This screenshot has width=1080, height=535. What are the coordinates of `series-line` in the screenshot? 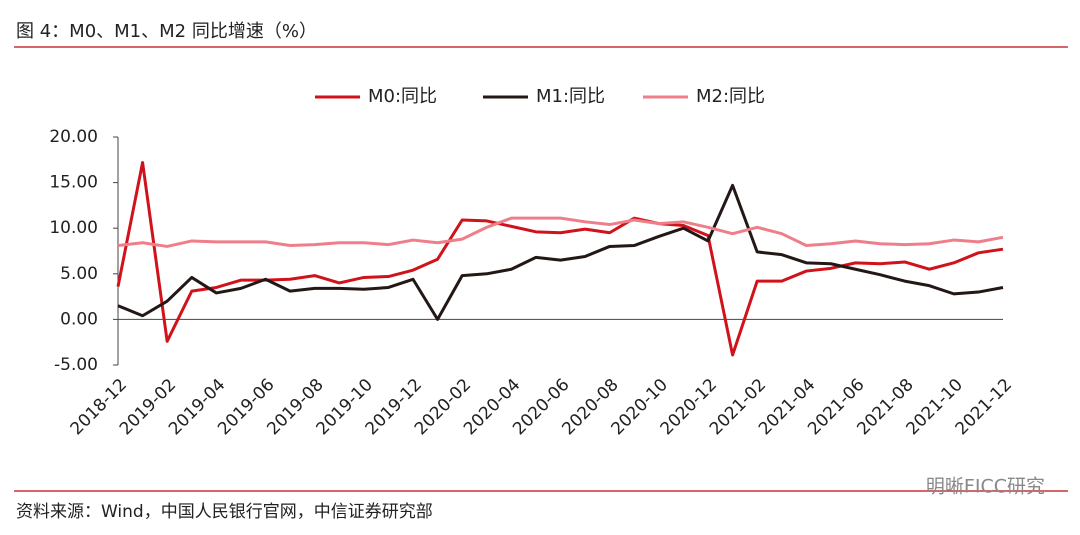 It's located at (560, 232).